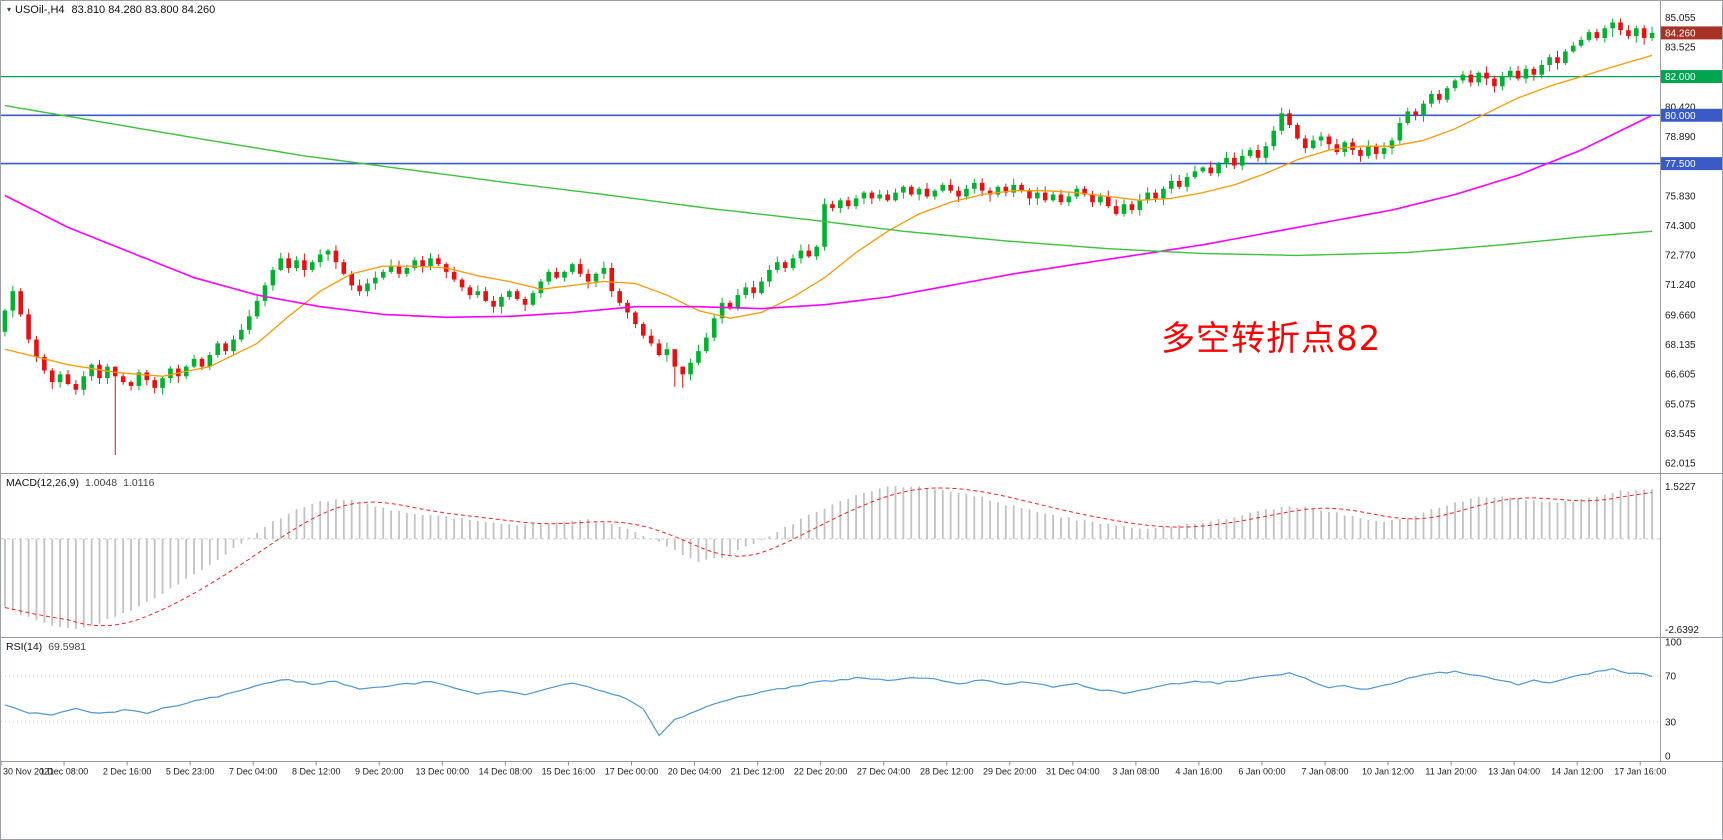  Describe the element at coordinates (1680, 116) in the screenshot. I see `svg-text: 80.000` at that location.